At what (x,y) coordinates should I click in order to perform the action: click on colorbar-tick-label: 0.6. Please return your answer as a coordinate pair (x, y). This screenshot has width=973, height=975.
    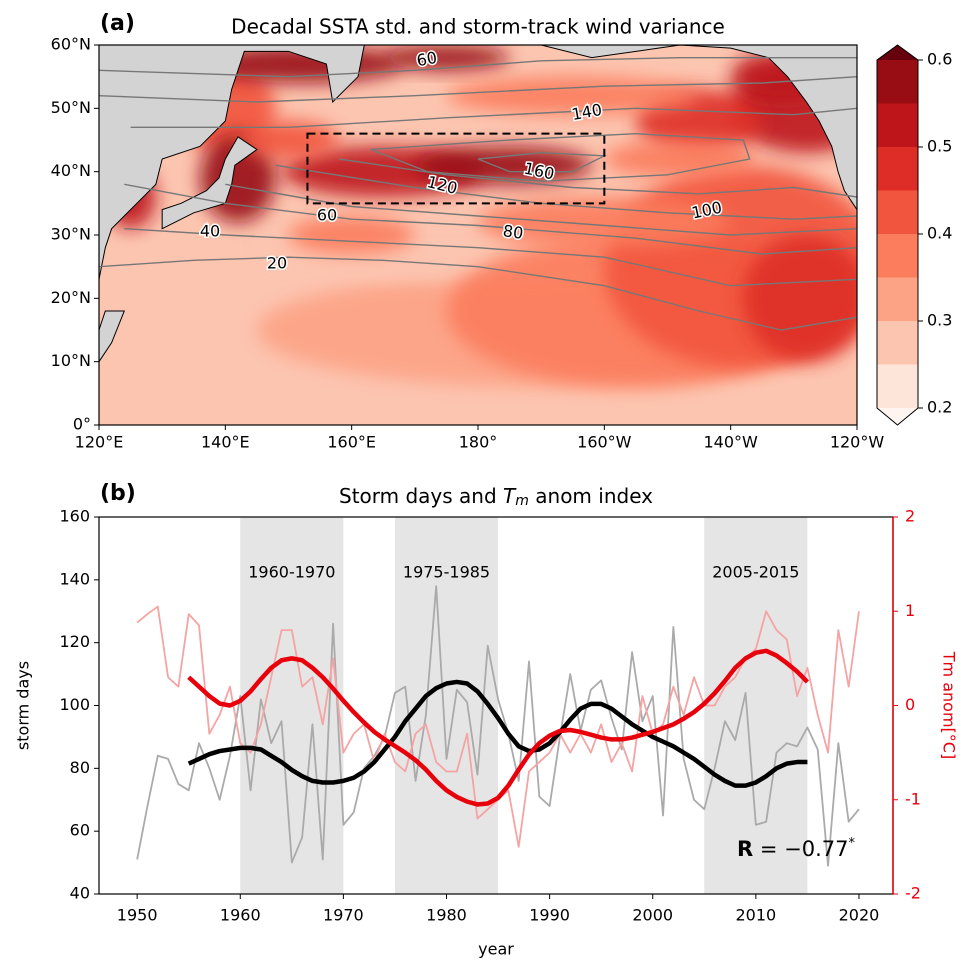
    Looking at the image, I should click on (939, 59).